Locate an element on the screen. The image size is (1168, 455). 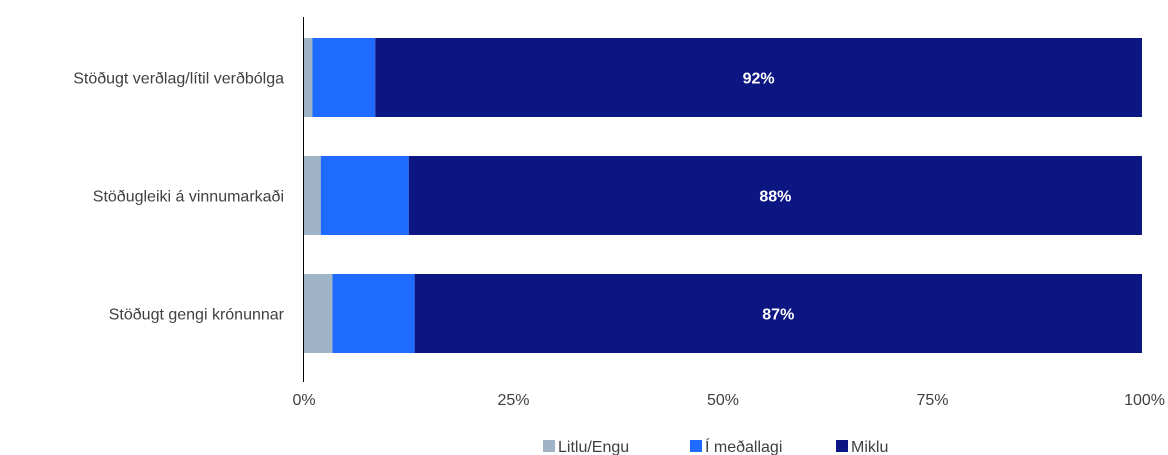
x-tick-label-1: 0% is located at coordinates (303, 400).